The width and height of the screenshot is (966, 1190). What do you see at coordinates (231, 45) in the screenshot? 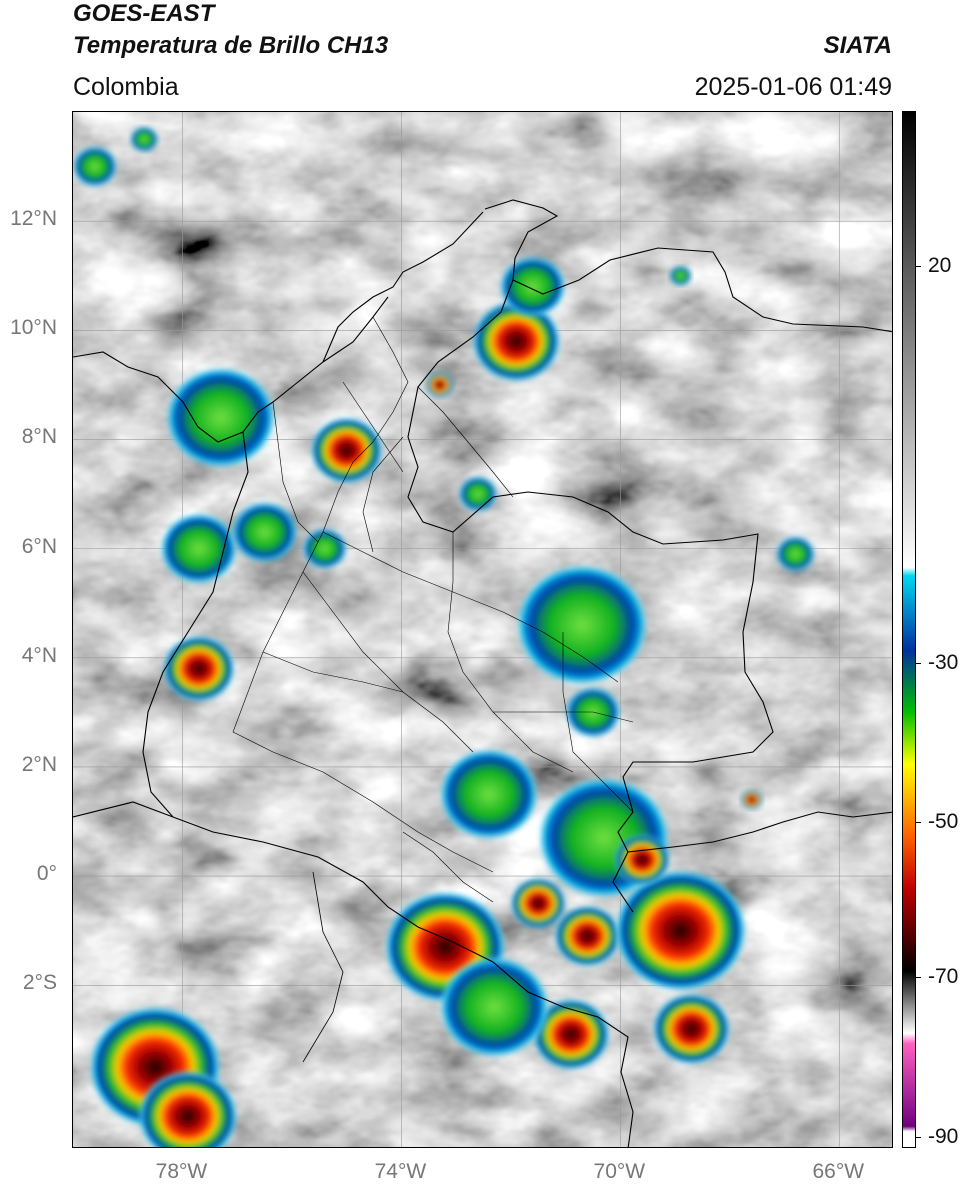
I see `title-line-2: Temperatura de Brillo CH13` at bounding box center [231, 45].